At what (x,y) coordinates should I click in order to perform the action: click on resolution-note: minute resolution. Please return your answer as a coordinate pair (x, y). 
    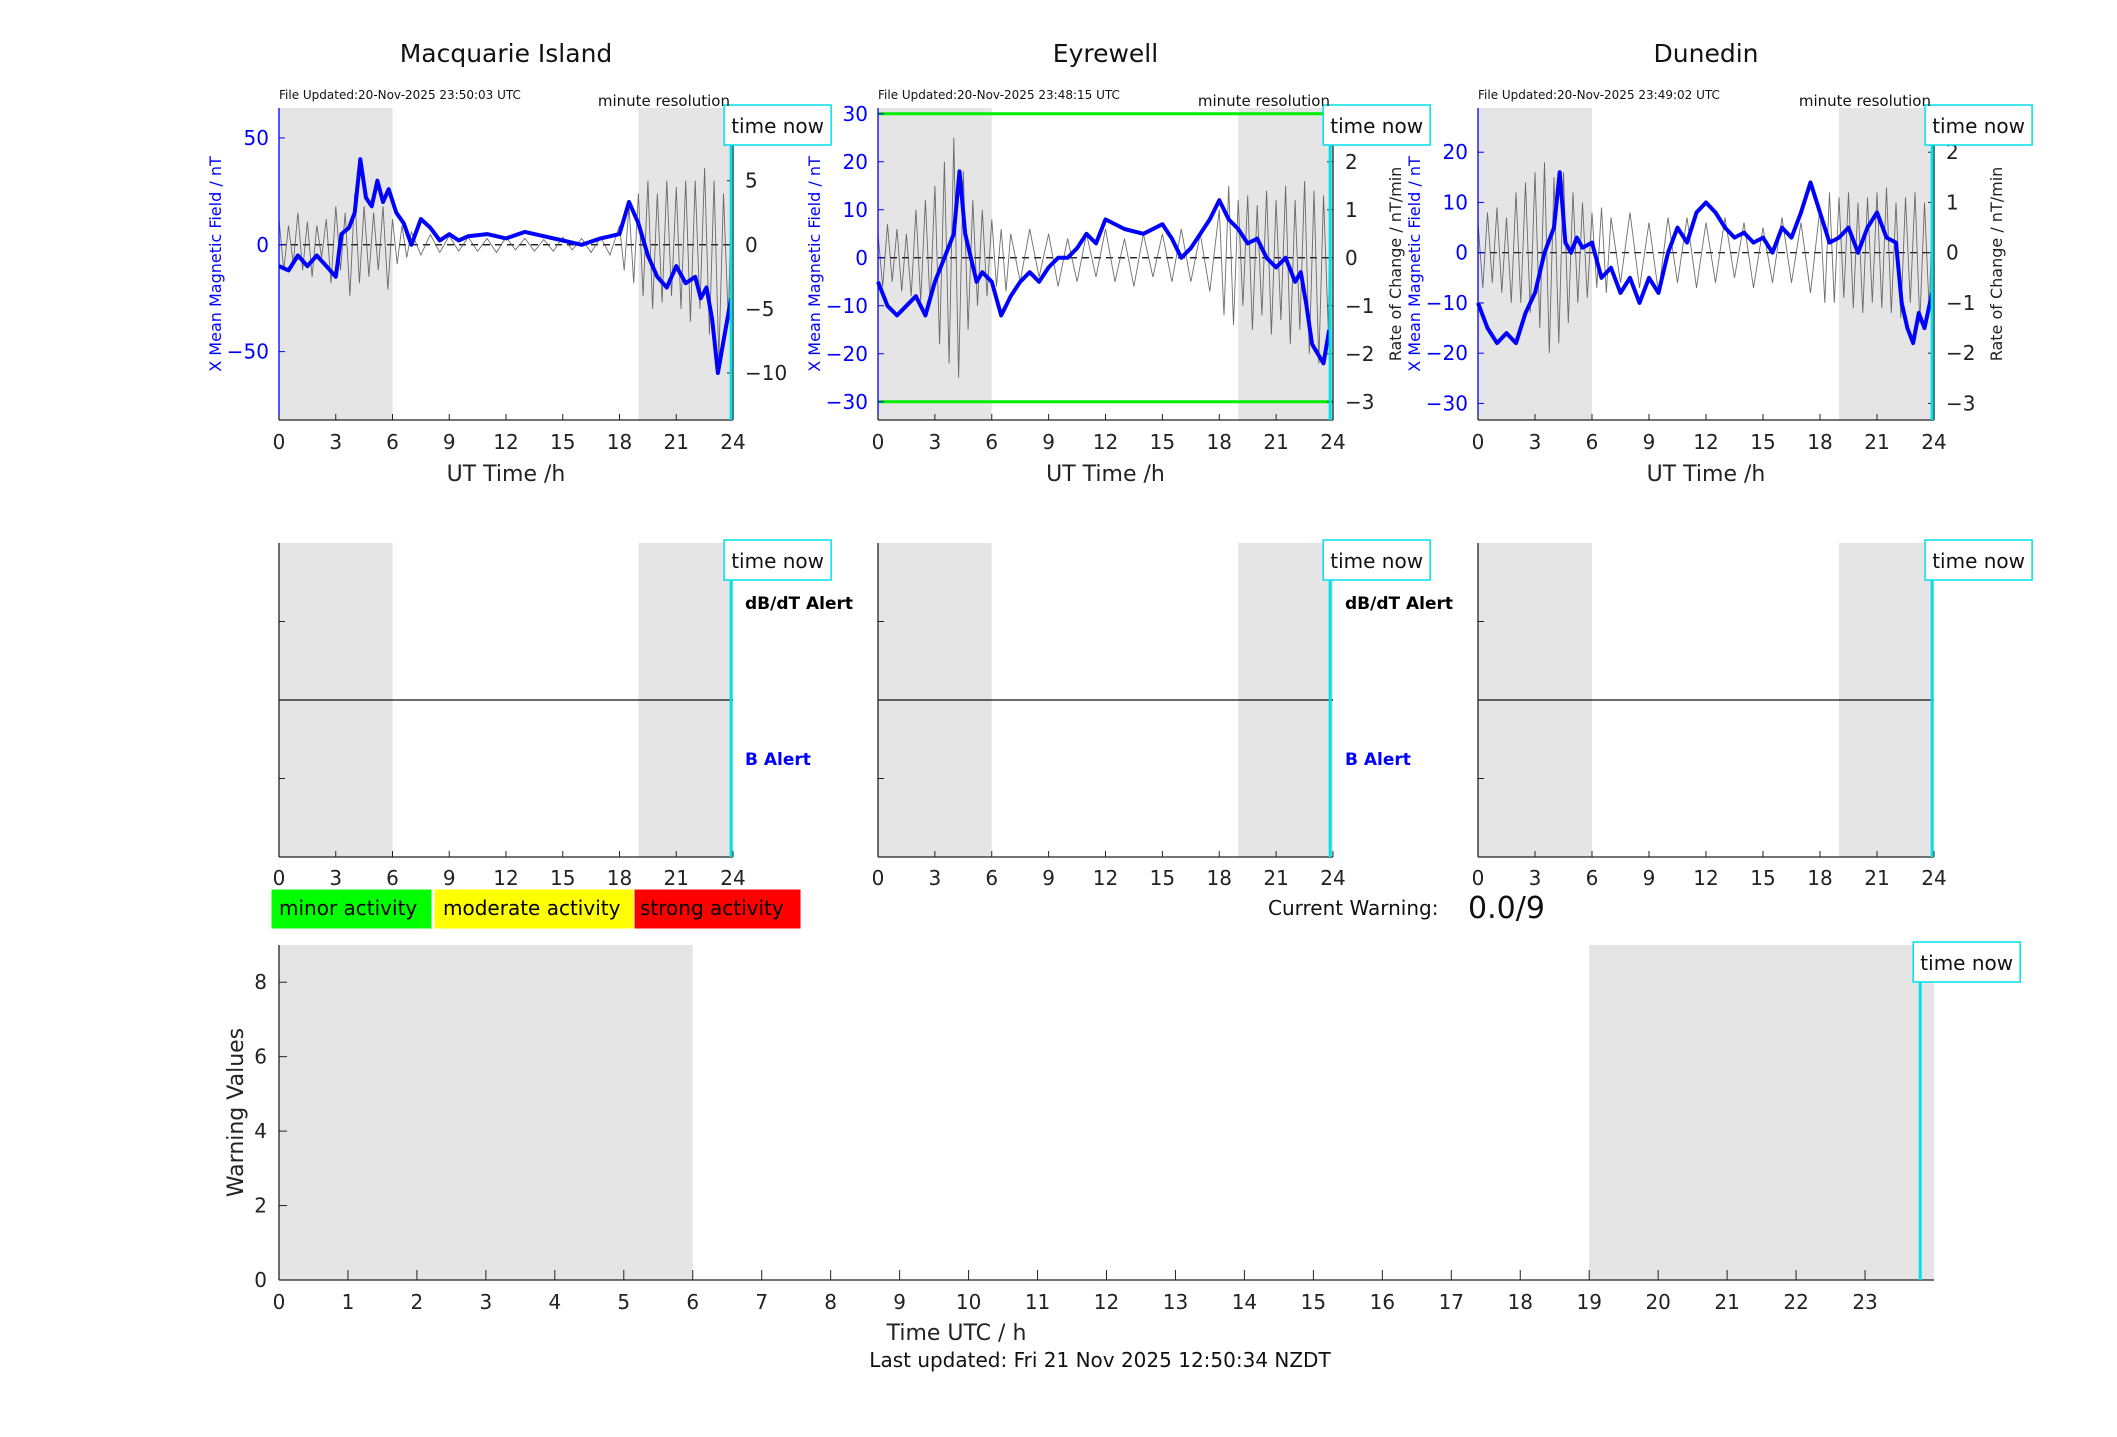
    Looking at the image, I should click on (1264, 101).